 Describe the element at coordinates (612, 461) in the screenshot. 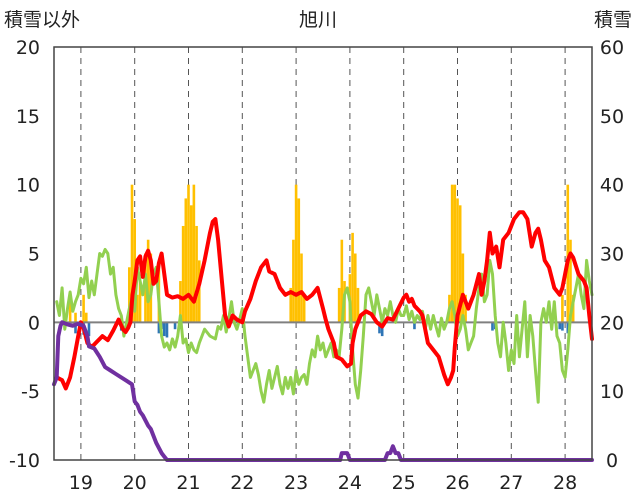

I see `right-tick-label: 0` at that location.